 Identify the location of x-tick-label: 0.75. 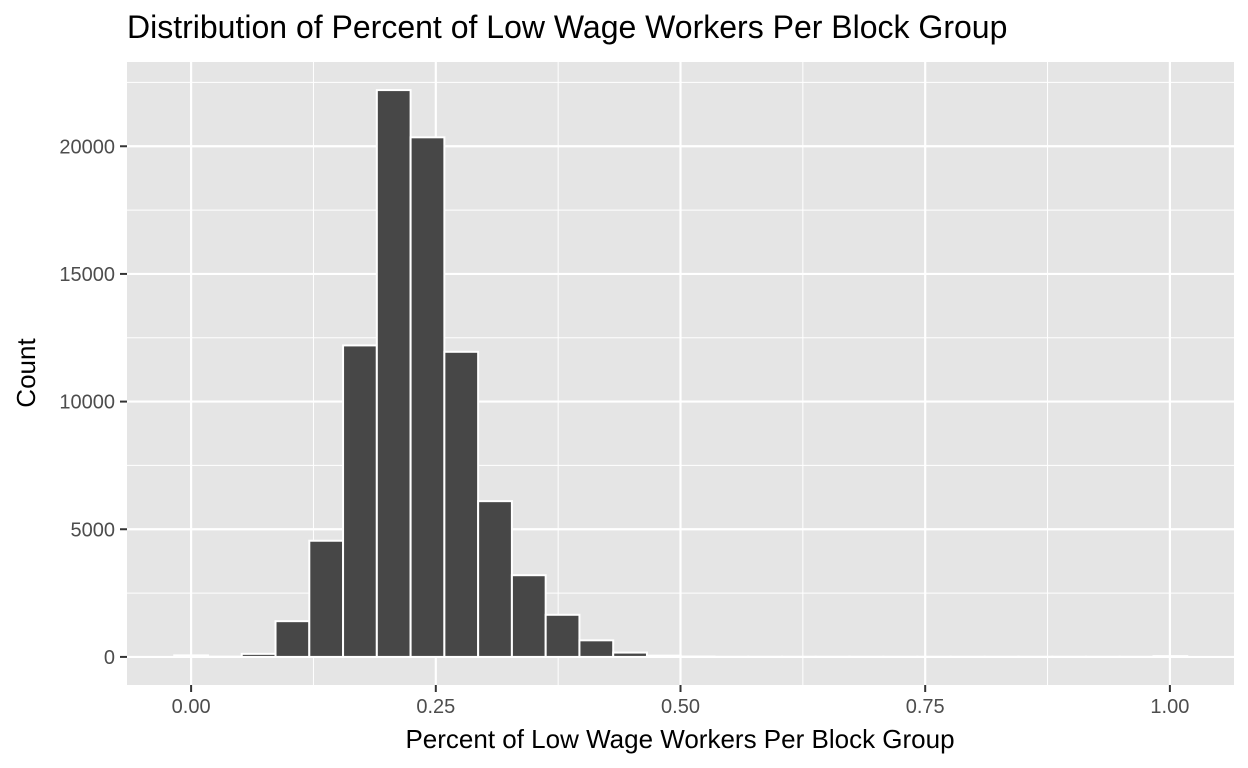
(925, 707).